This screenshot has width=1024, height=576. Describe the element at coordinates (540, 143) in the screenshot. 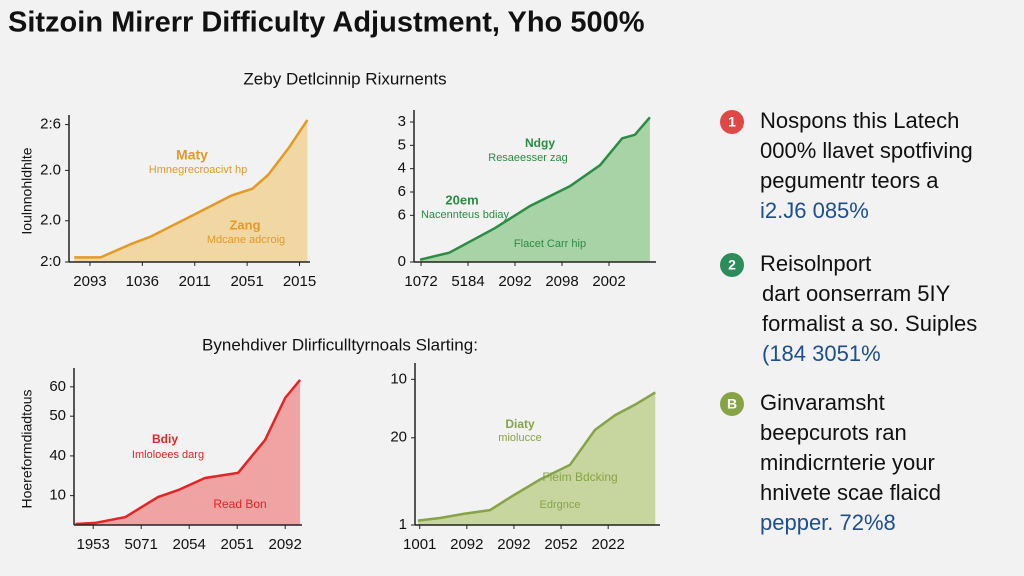

I see `annotation: Ndgy` at that location.